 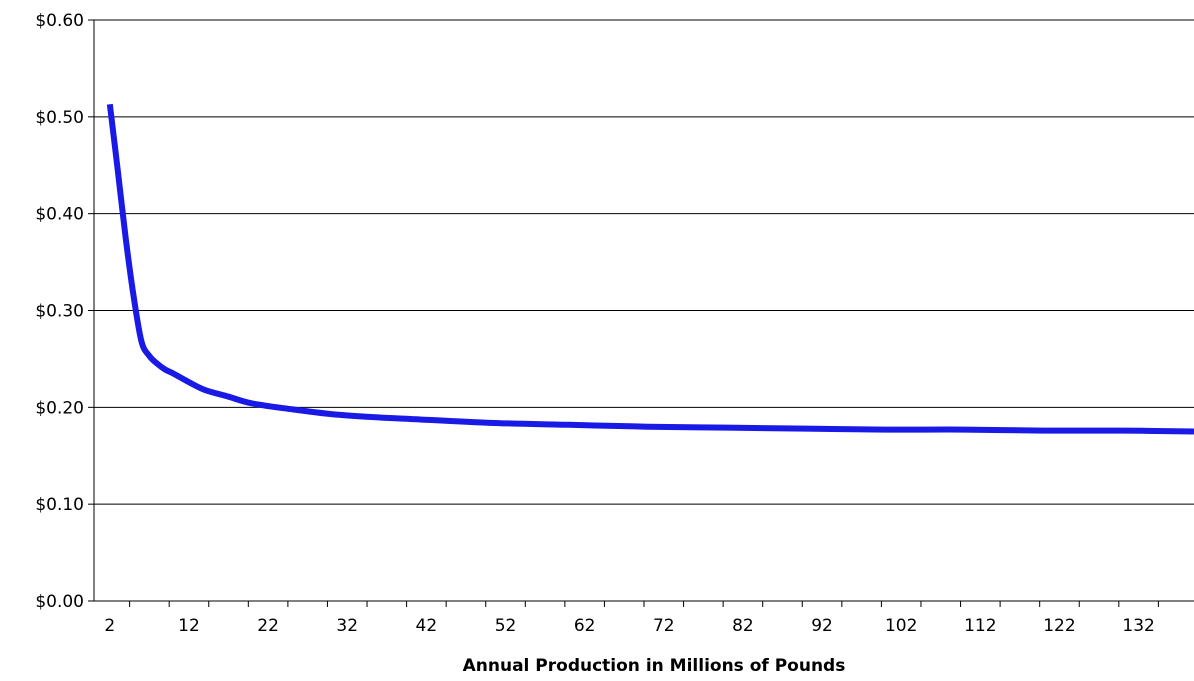 What do you see at coordinates (980, 626) in the screenshot?
I see `x-tick-label: 112` at bounding box center [980, 626].